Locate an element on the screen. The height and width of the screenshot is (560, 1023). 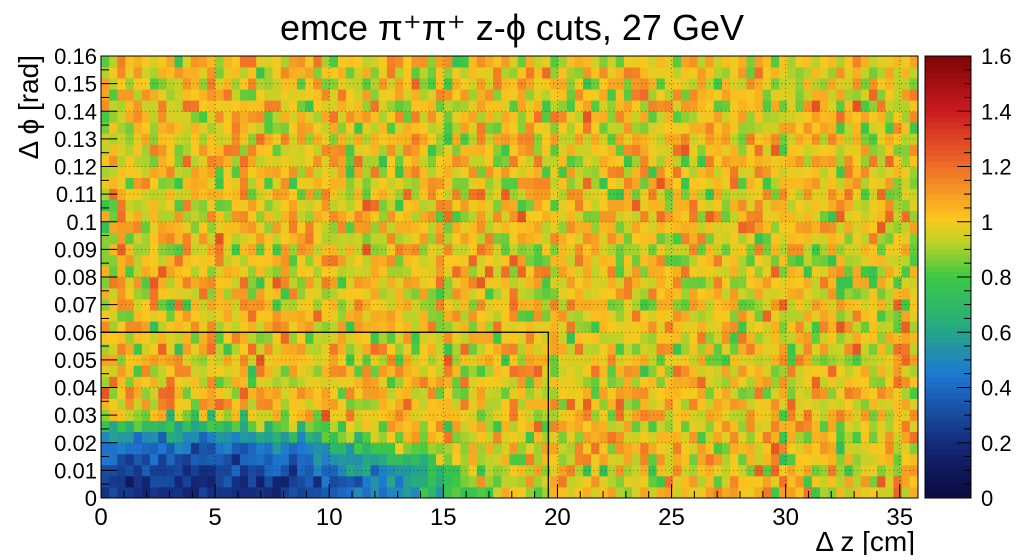
y-tick-label: 0.04 is located at coordinates (75, 388).